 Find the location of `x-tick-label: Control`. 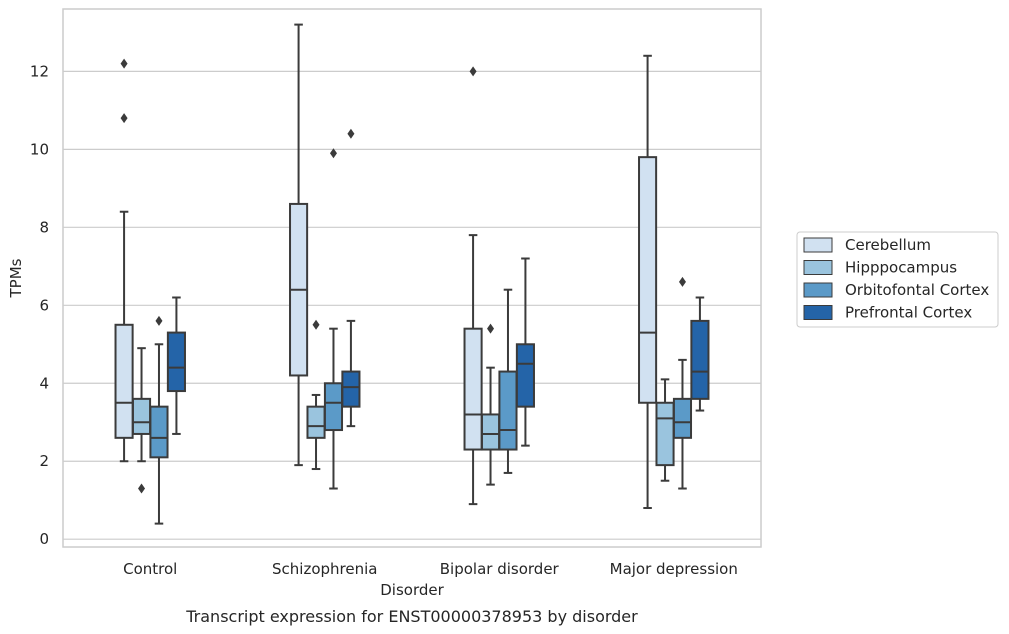

x-tick-label: Control is located at coordinates (150, 569).